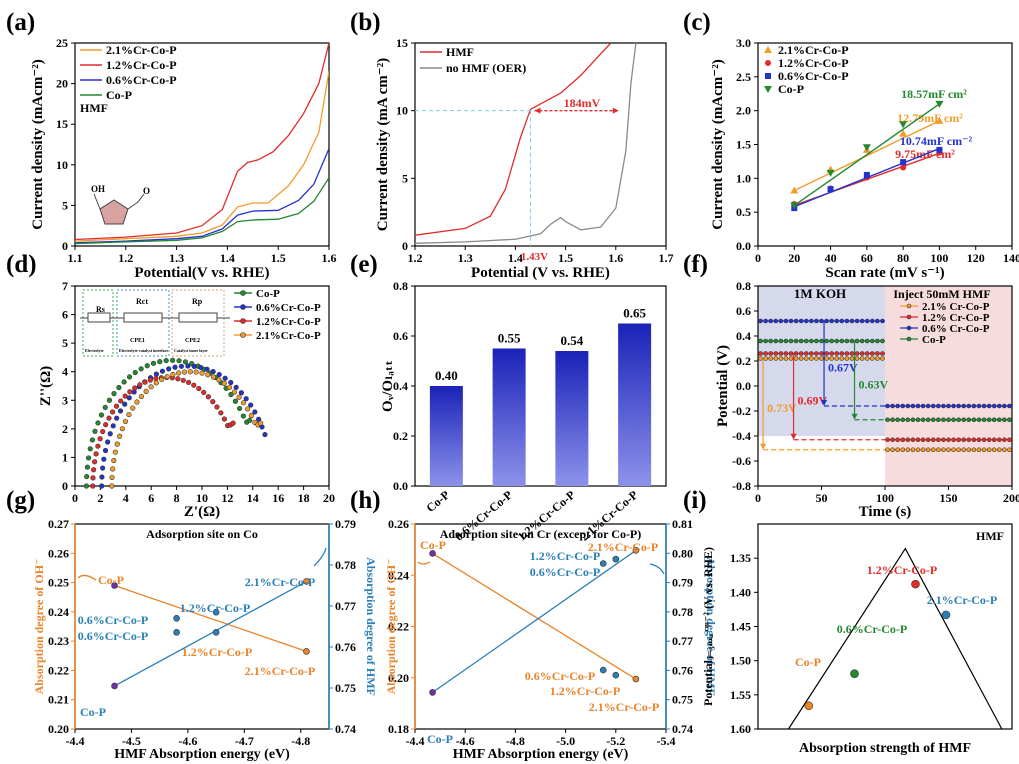 The height and width of the screenshot is (764, 1019). What do you see at coordinates (202, 142) in the screenshot?
I see `panel-a-series-1.2%Cr-Co-P` at bounding box center [202, 142].